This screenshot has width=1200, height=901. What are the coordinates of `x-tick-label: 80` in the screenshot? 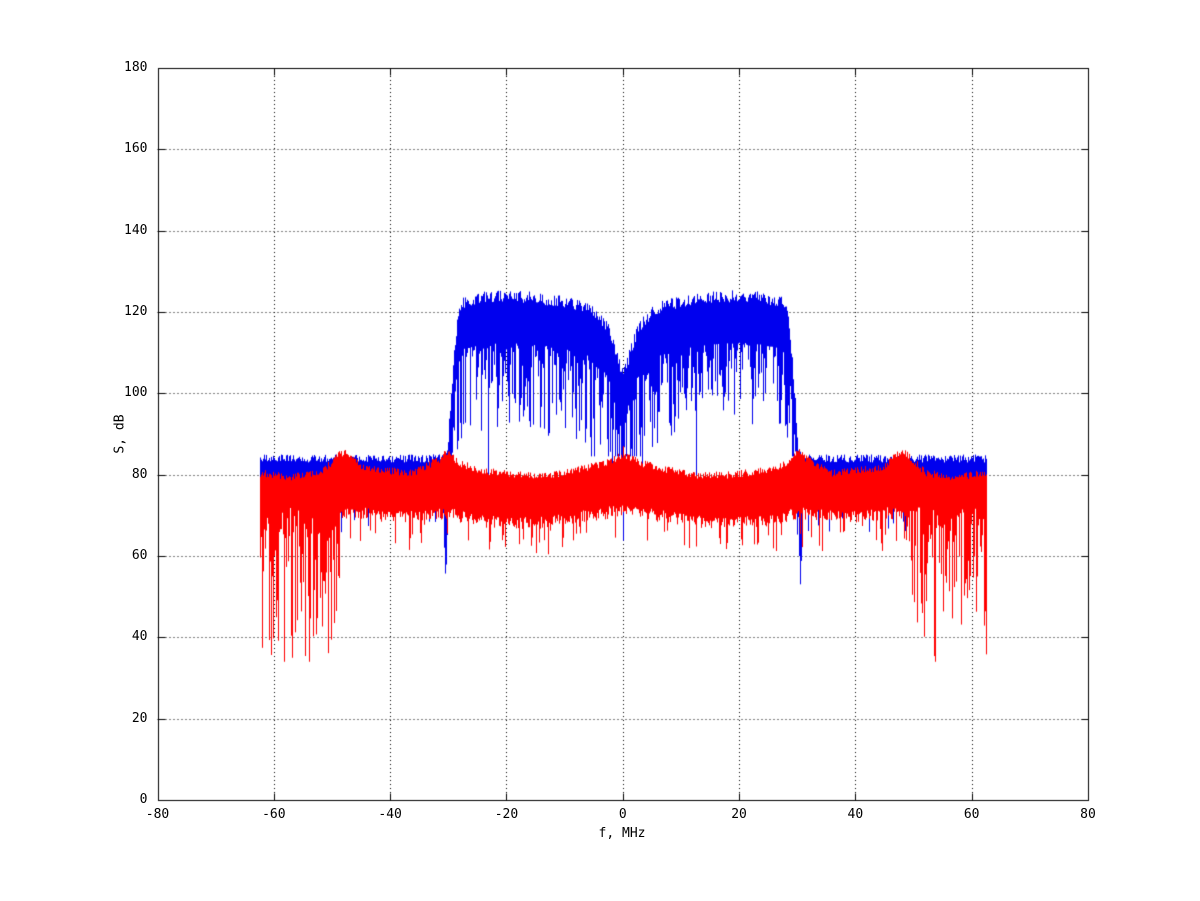 It's located at (1088, 814).